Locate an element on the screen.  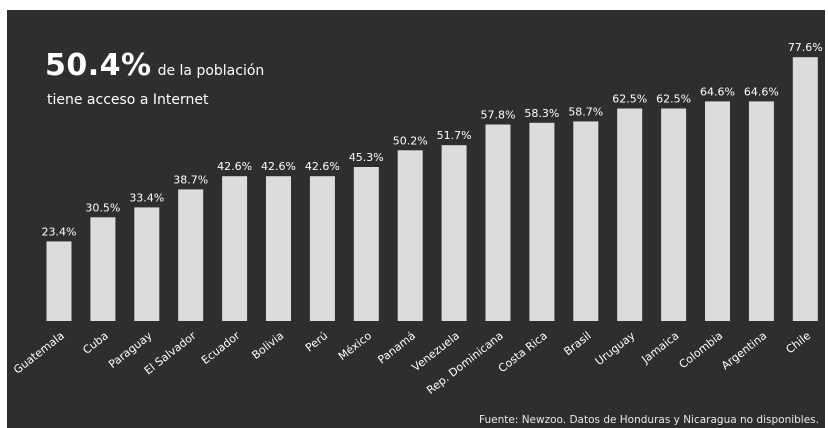
category-label-0: Guatemala is located at coordinates (39, 353).